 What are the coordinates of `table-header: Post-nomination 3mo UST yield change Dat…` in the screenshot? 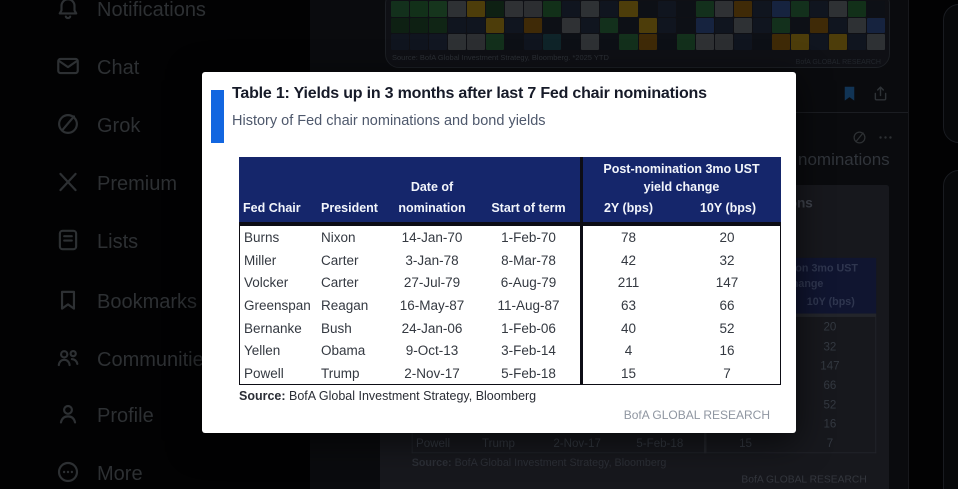 It's located at (510, 189).